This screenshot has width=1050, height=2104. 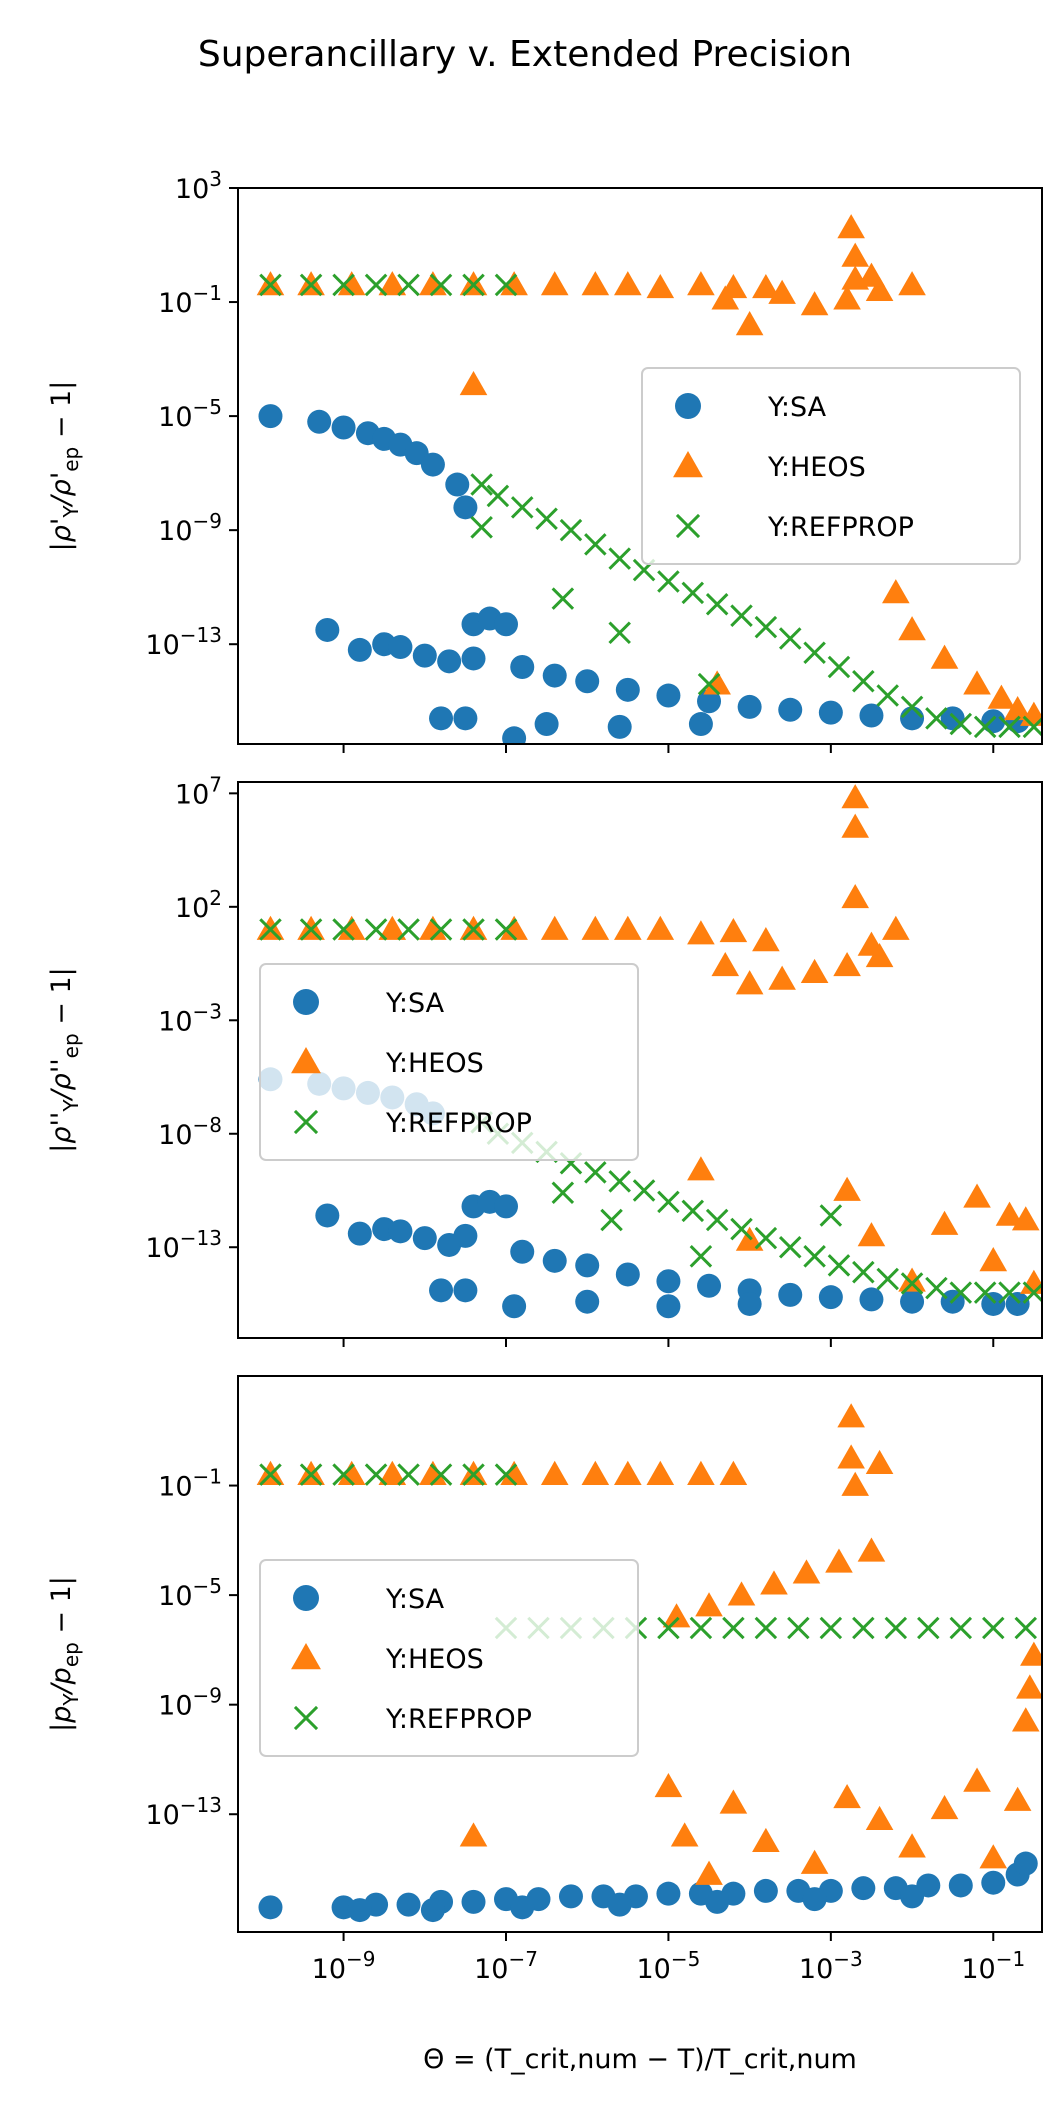 What do you see at coordinates (183, 1812) in the screenshot?
I see `y-tick-label: 10⁻¹³` at bounding box center [183, 1812].